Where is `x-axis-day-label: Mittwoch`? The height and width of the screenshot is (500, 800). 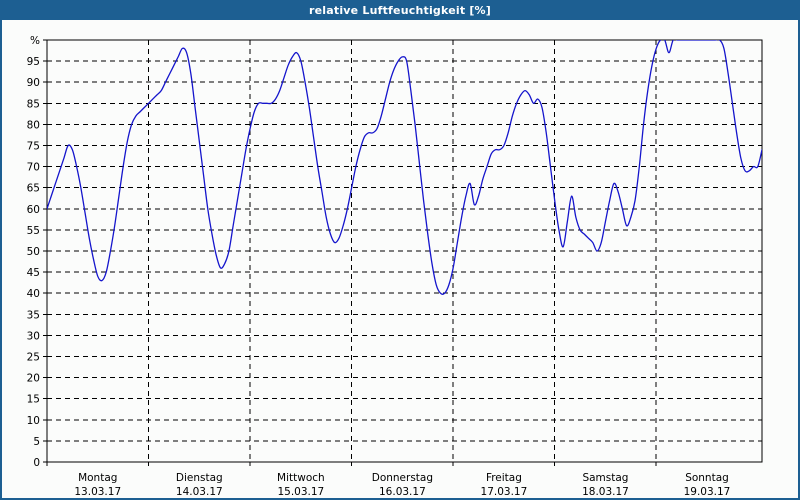 x-axis-day-label: Mittwoch is located at coordinates (301, 478).